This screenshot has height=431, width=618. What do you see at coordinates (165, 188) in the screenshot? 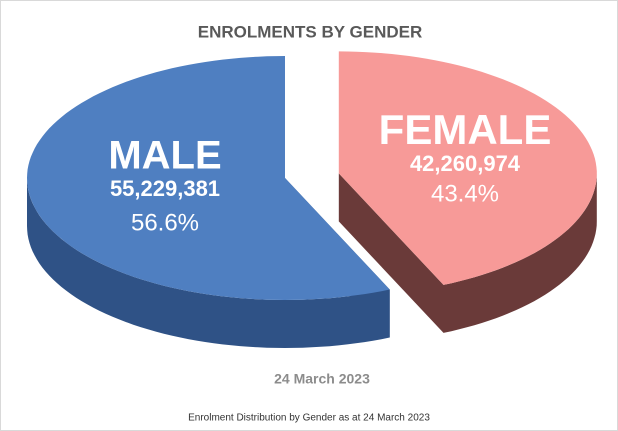
I see `value-label: 55,229,381` at bounding box center [165, 188].